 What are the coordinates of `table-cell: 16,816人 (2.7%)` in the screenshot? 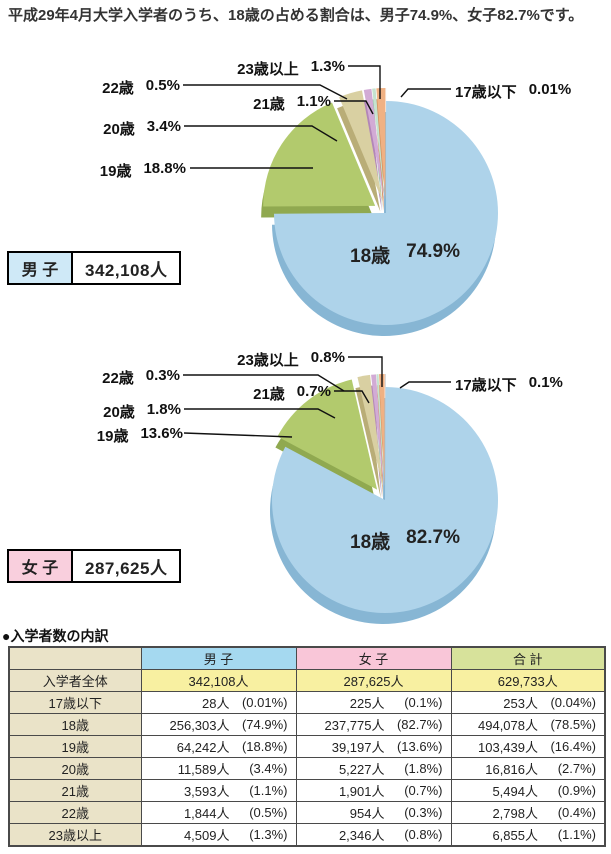 It's located at (528, 768).